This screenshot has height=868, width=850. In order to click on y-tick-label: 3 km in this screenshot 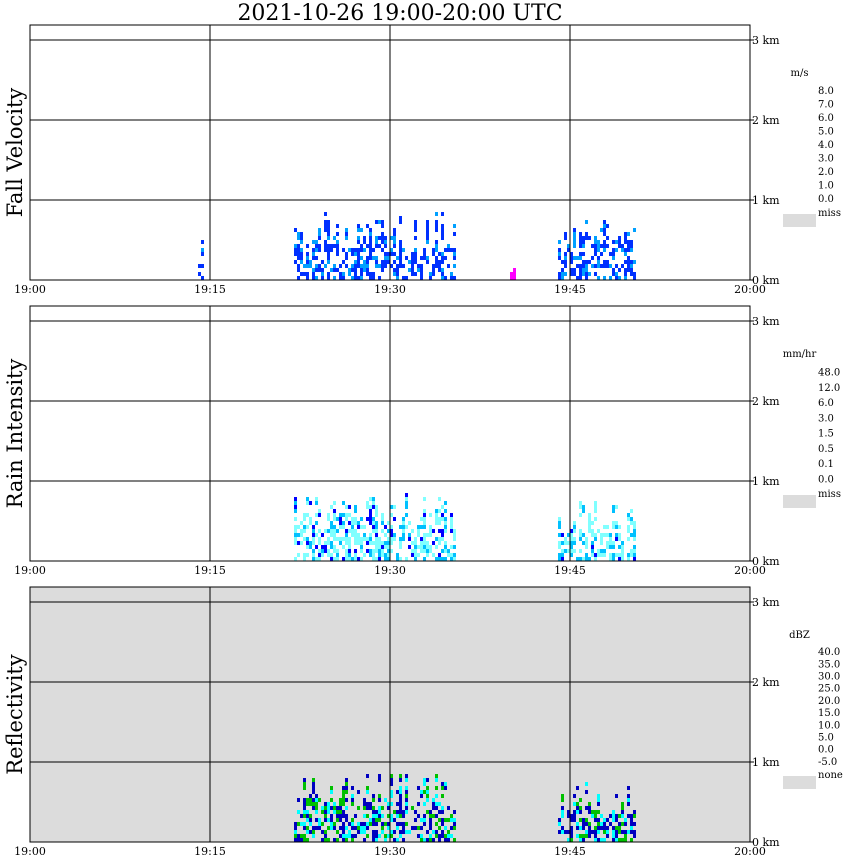, I will do `click(766, 321)`.